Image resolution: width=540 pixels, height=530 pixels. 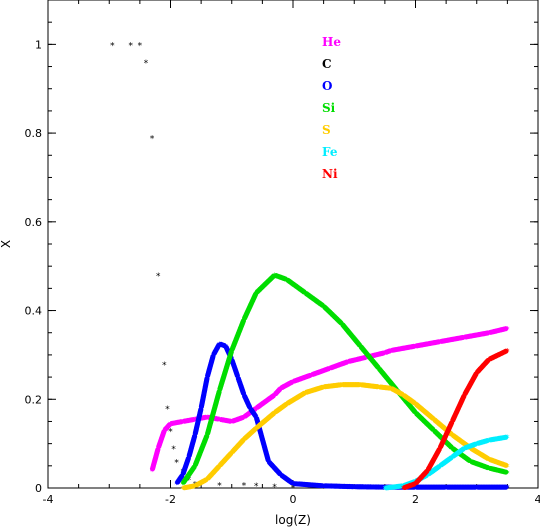 I want to click on x-tick-label: 4, so click(x=537, y=499).